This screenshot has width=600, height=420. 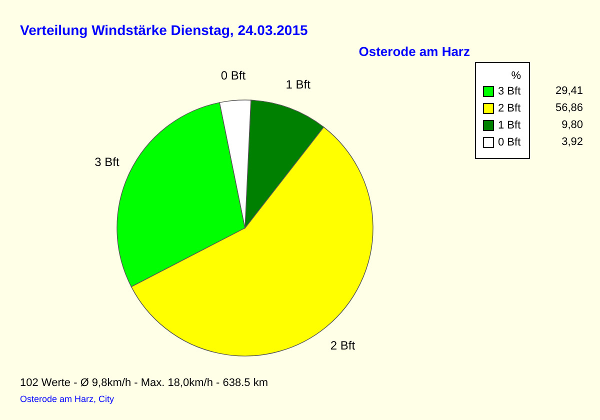 What do you see at coordinates (144, 383) in the screenshot?
I see `text: 102 Werte - Ø 9,8km/h - Max. 18,0km/h - 638.5 km` at bounding box center [144, 383].